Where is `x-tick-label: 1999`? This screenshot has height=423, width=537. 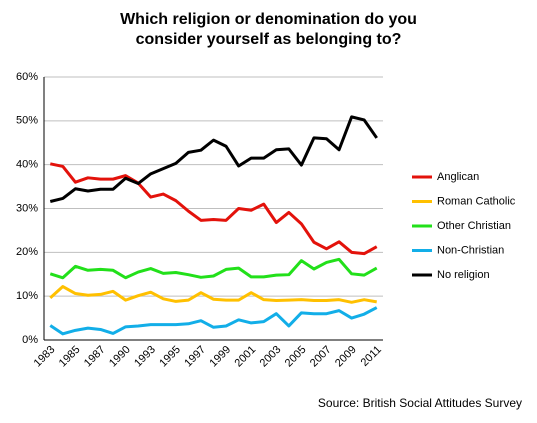
x-tick-label: 1999 is located at coordinates (220, 357).